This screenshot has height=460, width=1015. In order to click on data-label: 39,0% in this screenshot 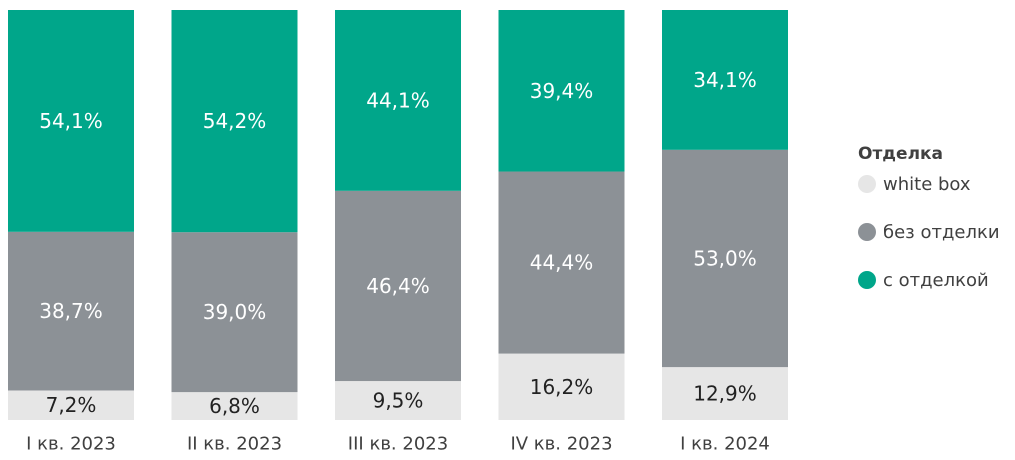, I will do `click(235, 312)`.